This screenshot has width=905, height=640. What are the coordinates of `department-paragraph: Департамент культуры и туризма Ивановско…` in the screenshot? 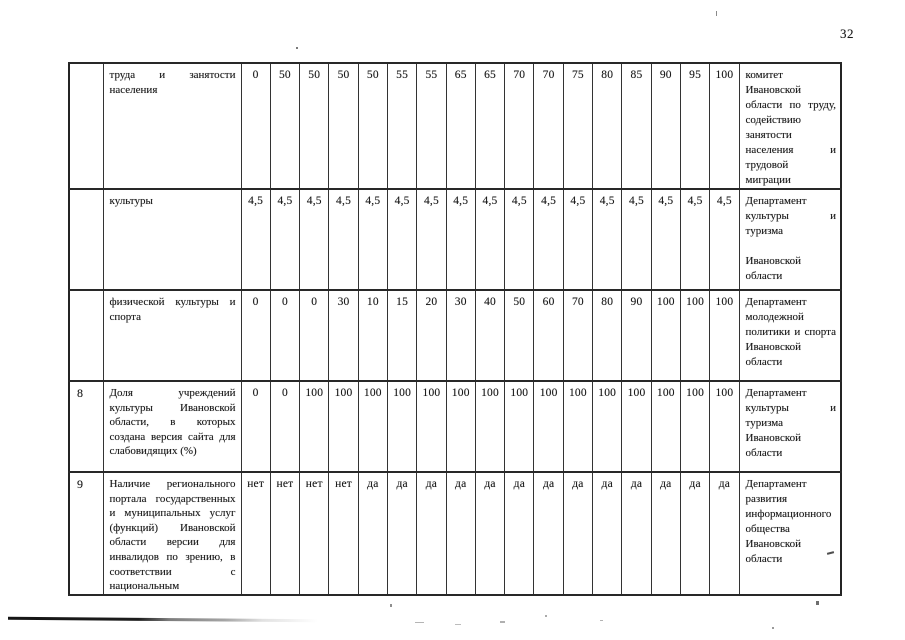 It's located at (790, 423).